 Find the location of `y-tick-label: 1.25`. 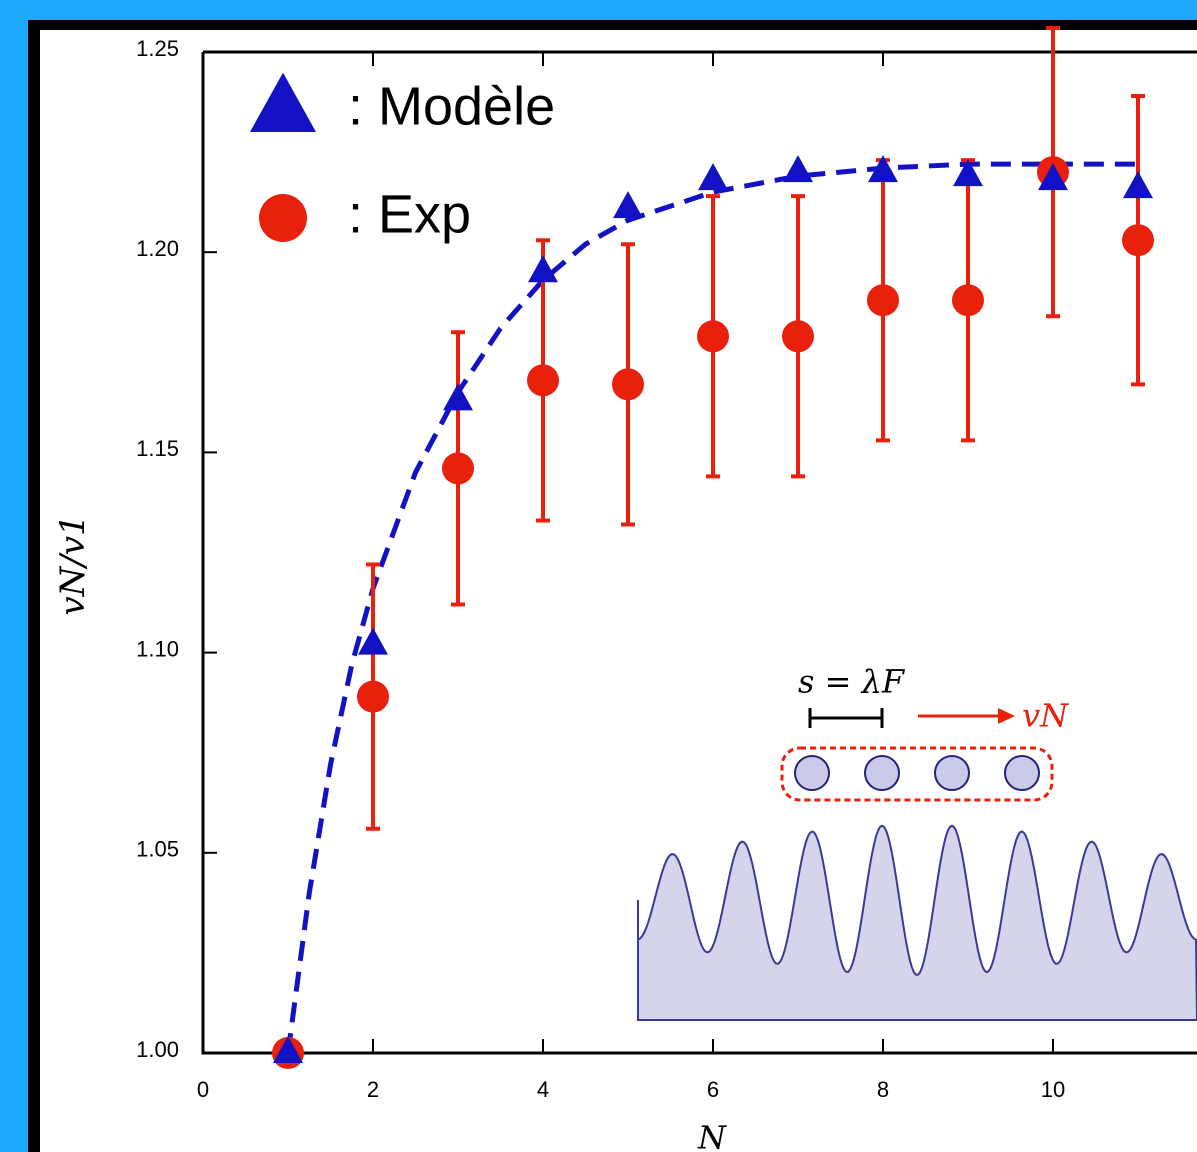

y-tick-label: 1.25 is located at coordinates (157, 48).